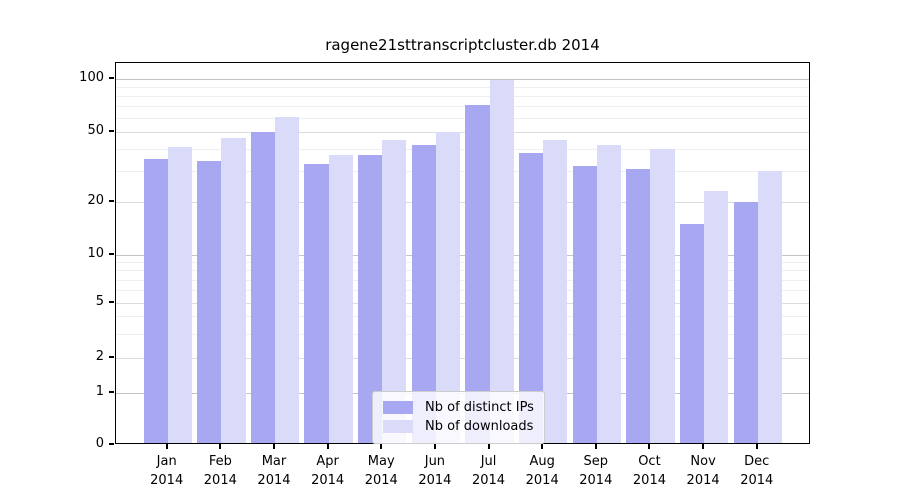 Image resolution: width=900 pixels, height=500 pixels. What do you see at coordinates (745, 322) in the screenshot?
I see `bar-ips-dec` at bounding box center [745, 322].